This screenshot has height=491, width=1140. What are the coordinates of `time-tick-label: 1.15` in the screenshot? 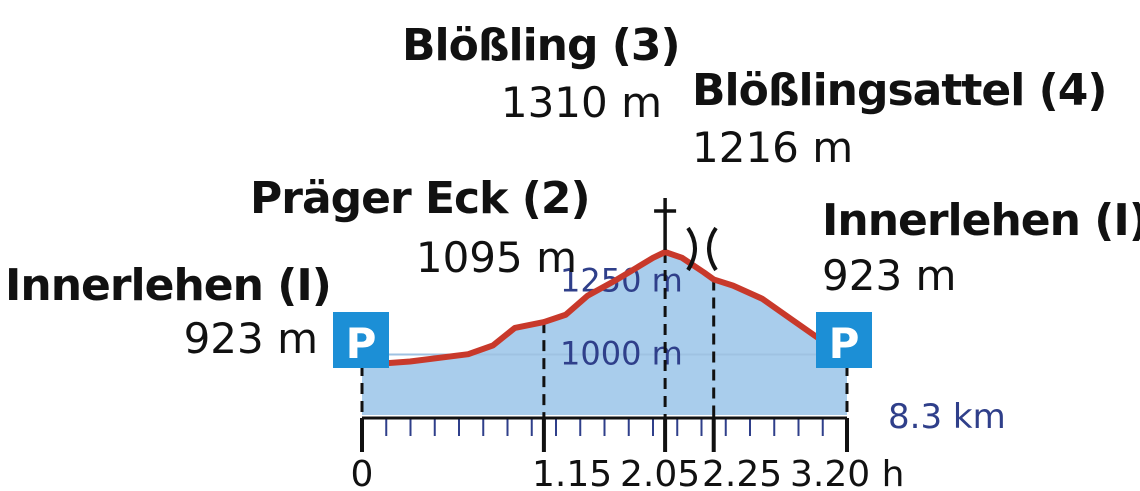 It's located at (572, 472).